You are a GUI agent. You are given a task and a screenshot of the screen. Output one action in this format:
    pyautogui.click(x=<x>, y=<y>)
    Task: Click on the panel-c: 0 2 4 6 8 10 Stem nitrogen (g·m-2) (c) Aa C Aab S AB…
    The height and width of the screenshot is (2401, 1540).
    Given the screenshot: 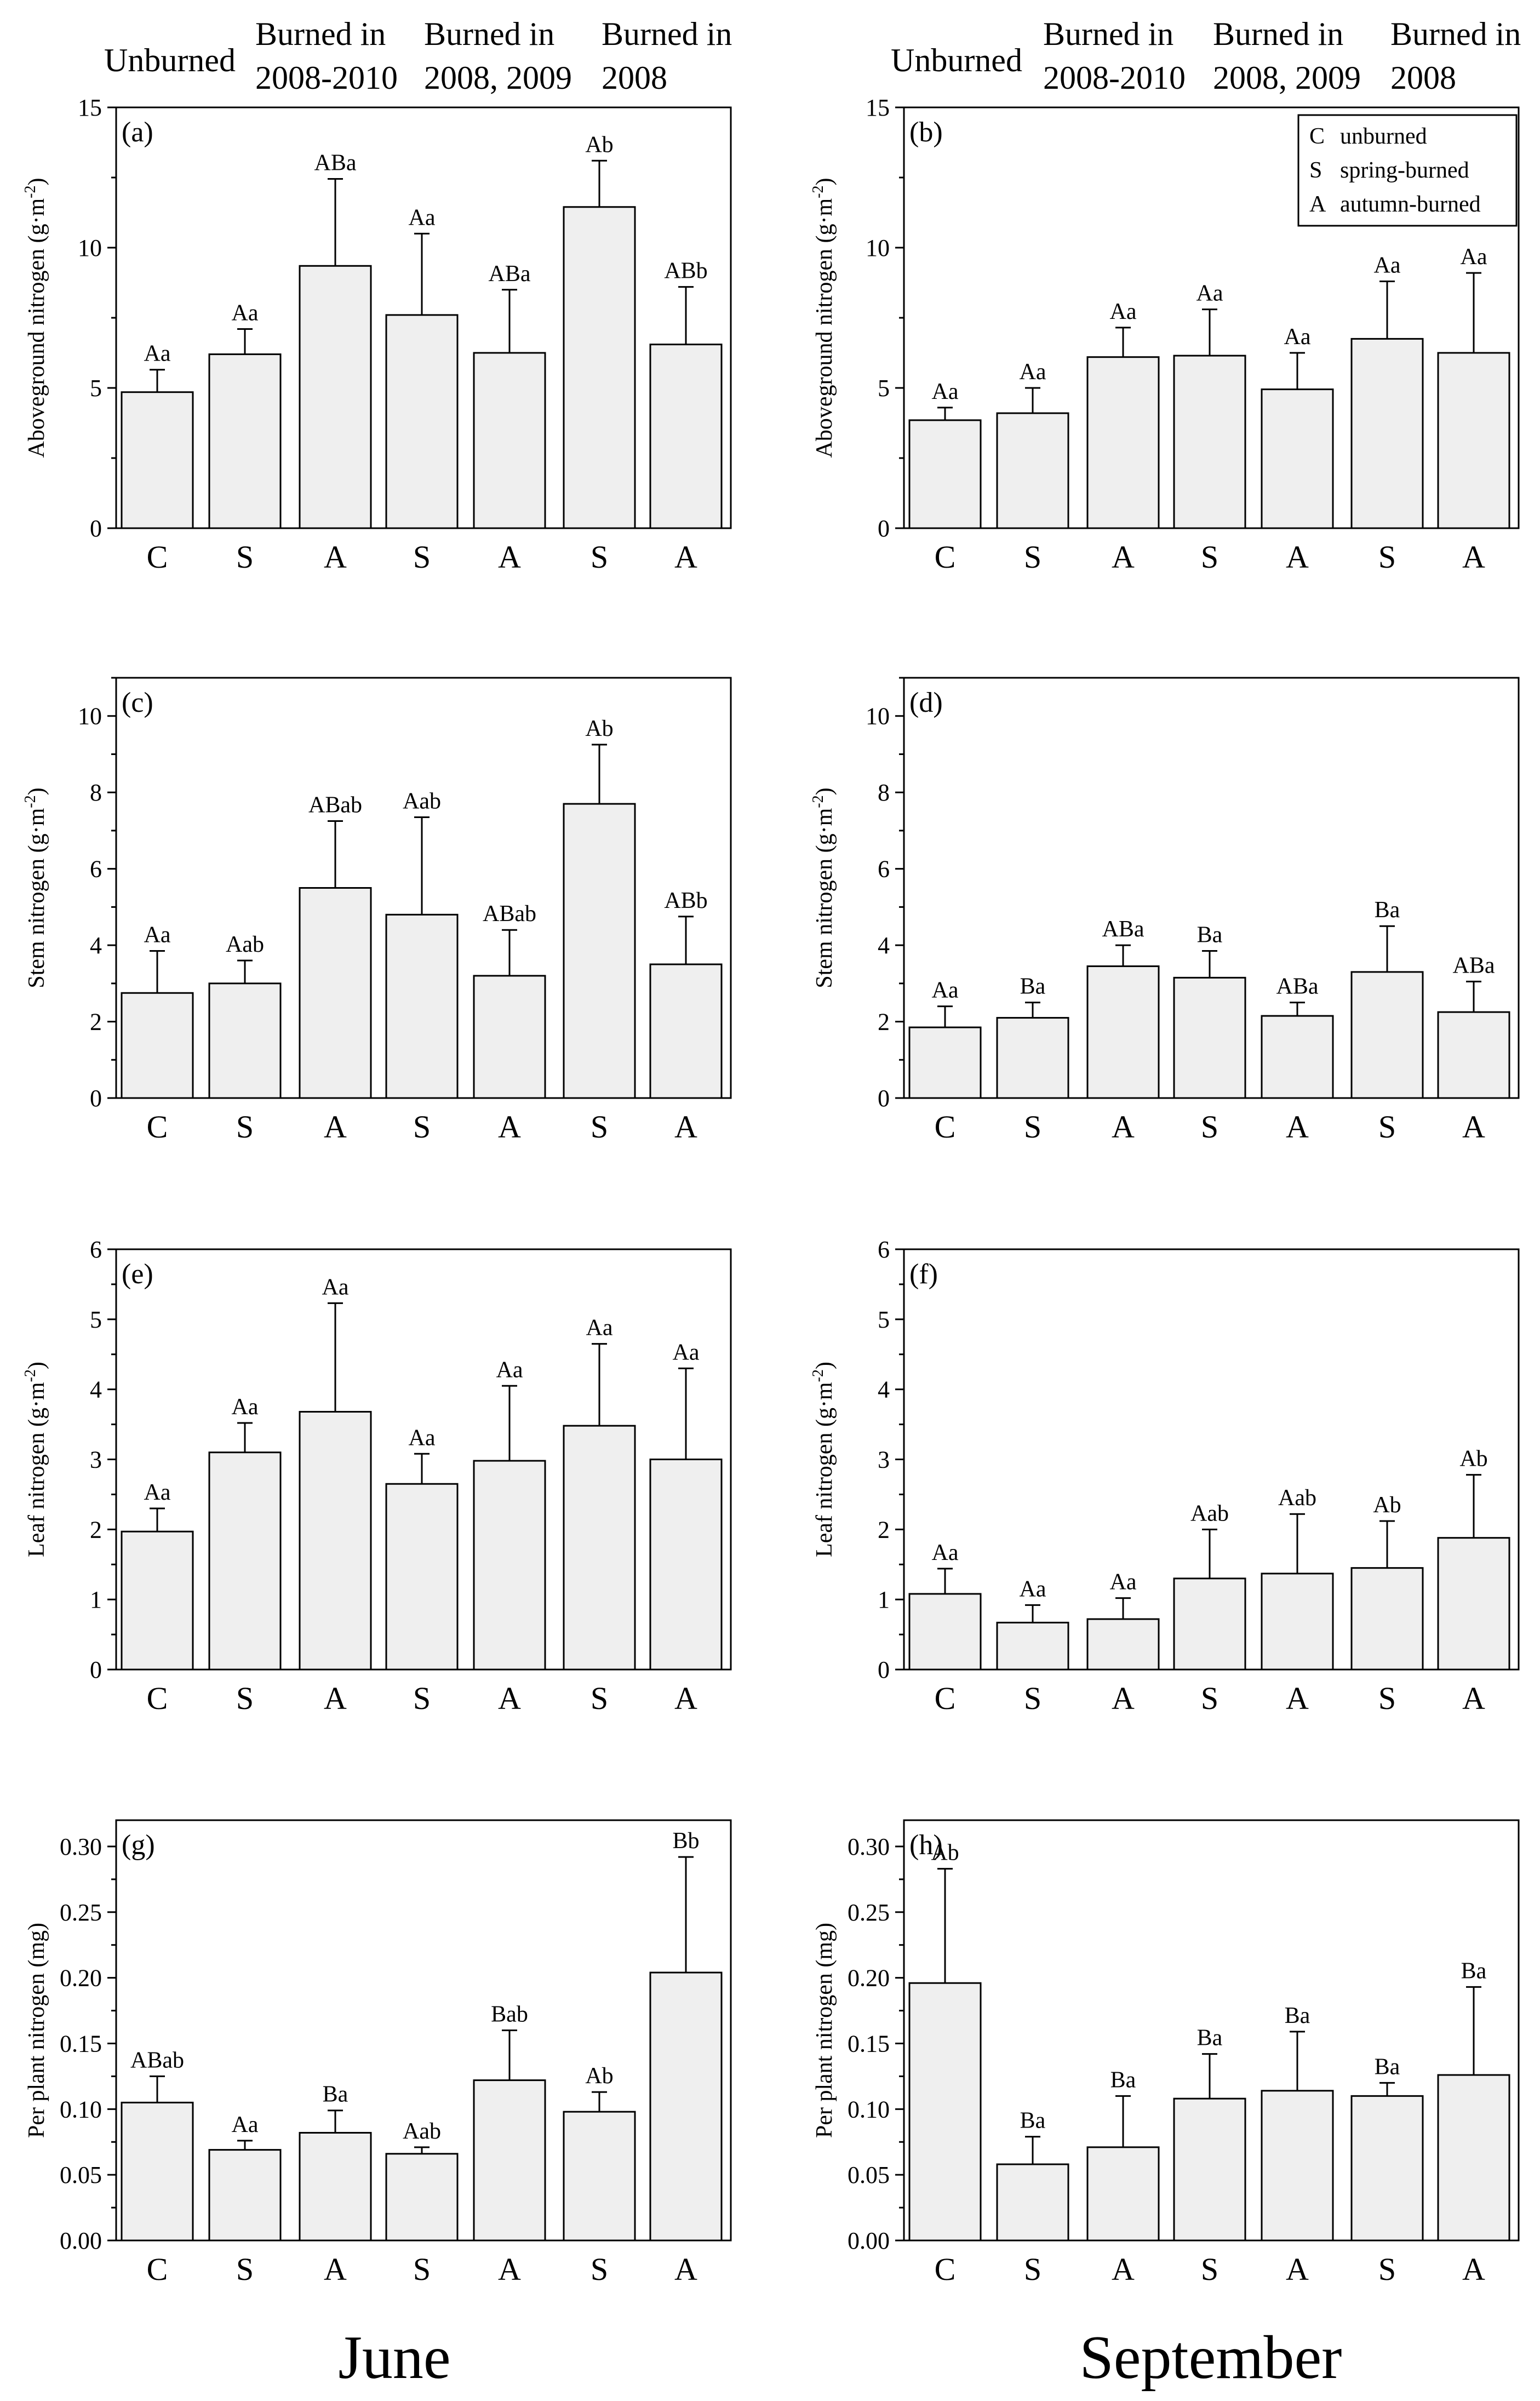 What is the action you would take?
    pyautogui.click(x=377, y=911)
    